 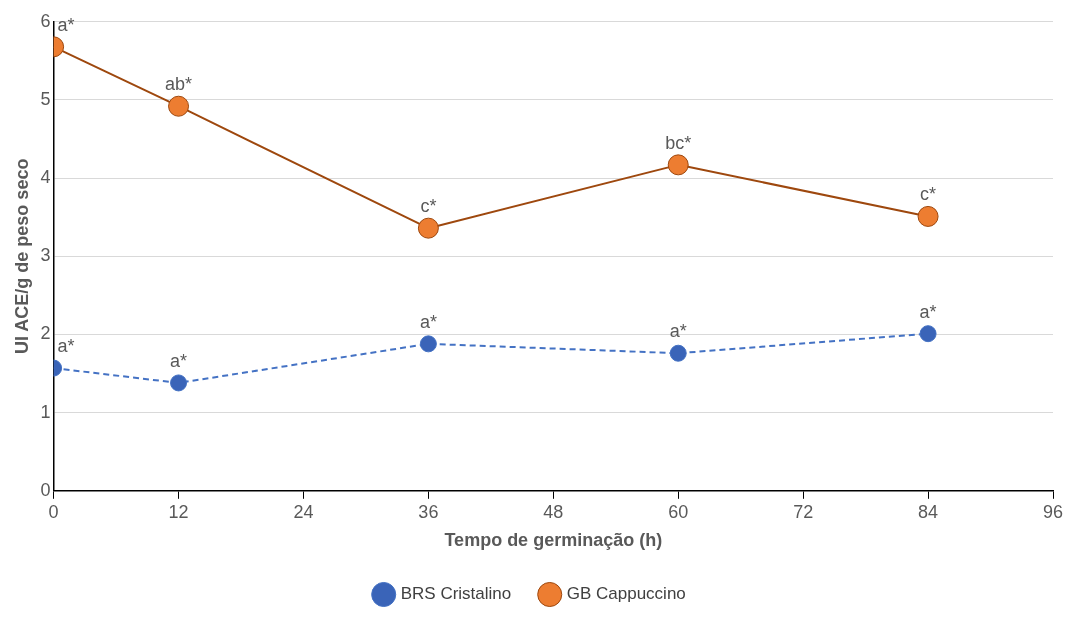 What do you see at coordinates (21, 256) in the screenshot?
I see `y-axis-title: UI ACE/g de peso seco` at bounding box center [21, 256].